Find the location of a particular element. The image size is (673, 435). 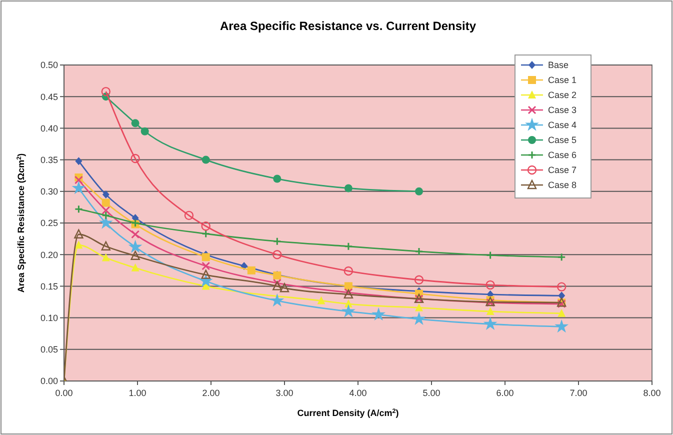

x-tick-label: 7.00 is located at coordinates (579, 393).